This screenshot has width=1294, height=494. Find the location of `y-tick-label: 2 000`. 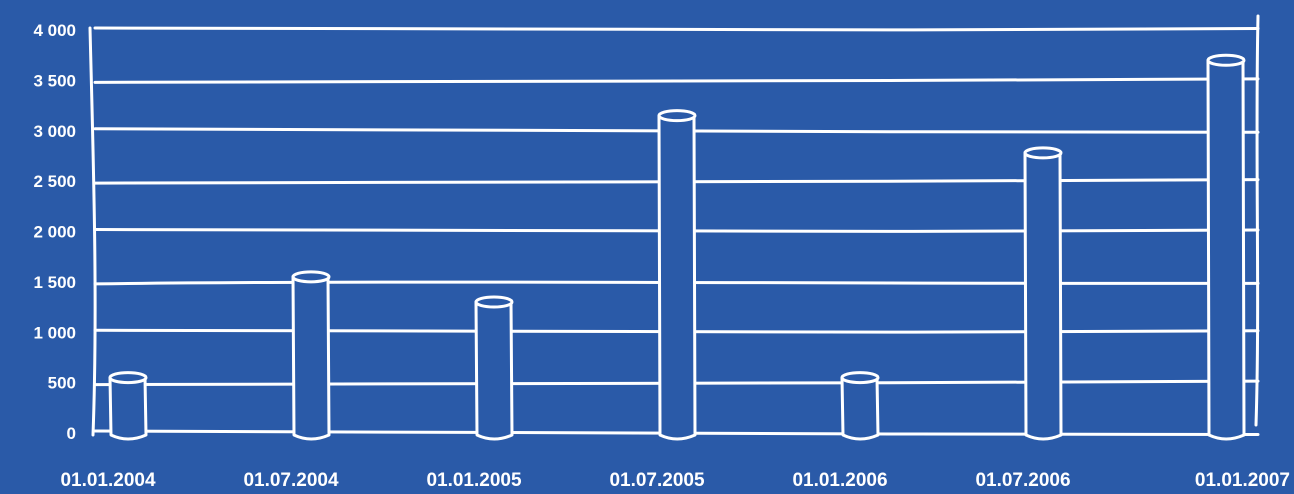

y-tick-label: 2 000 is located at coordinates (54, 232).